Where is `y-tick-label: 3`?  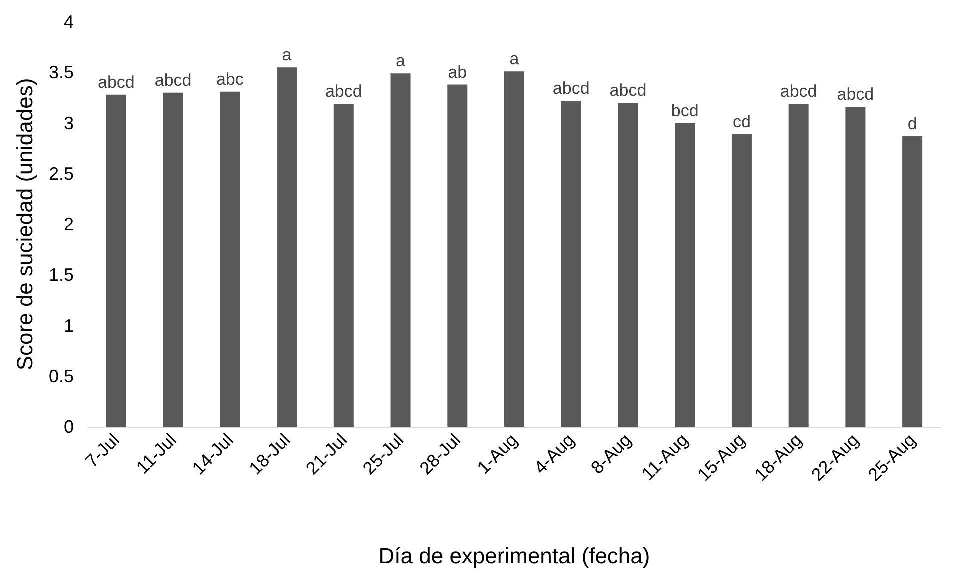
y-tick-label: 3 is located at coordinates (69, 123).